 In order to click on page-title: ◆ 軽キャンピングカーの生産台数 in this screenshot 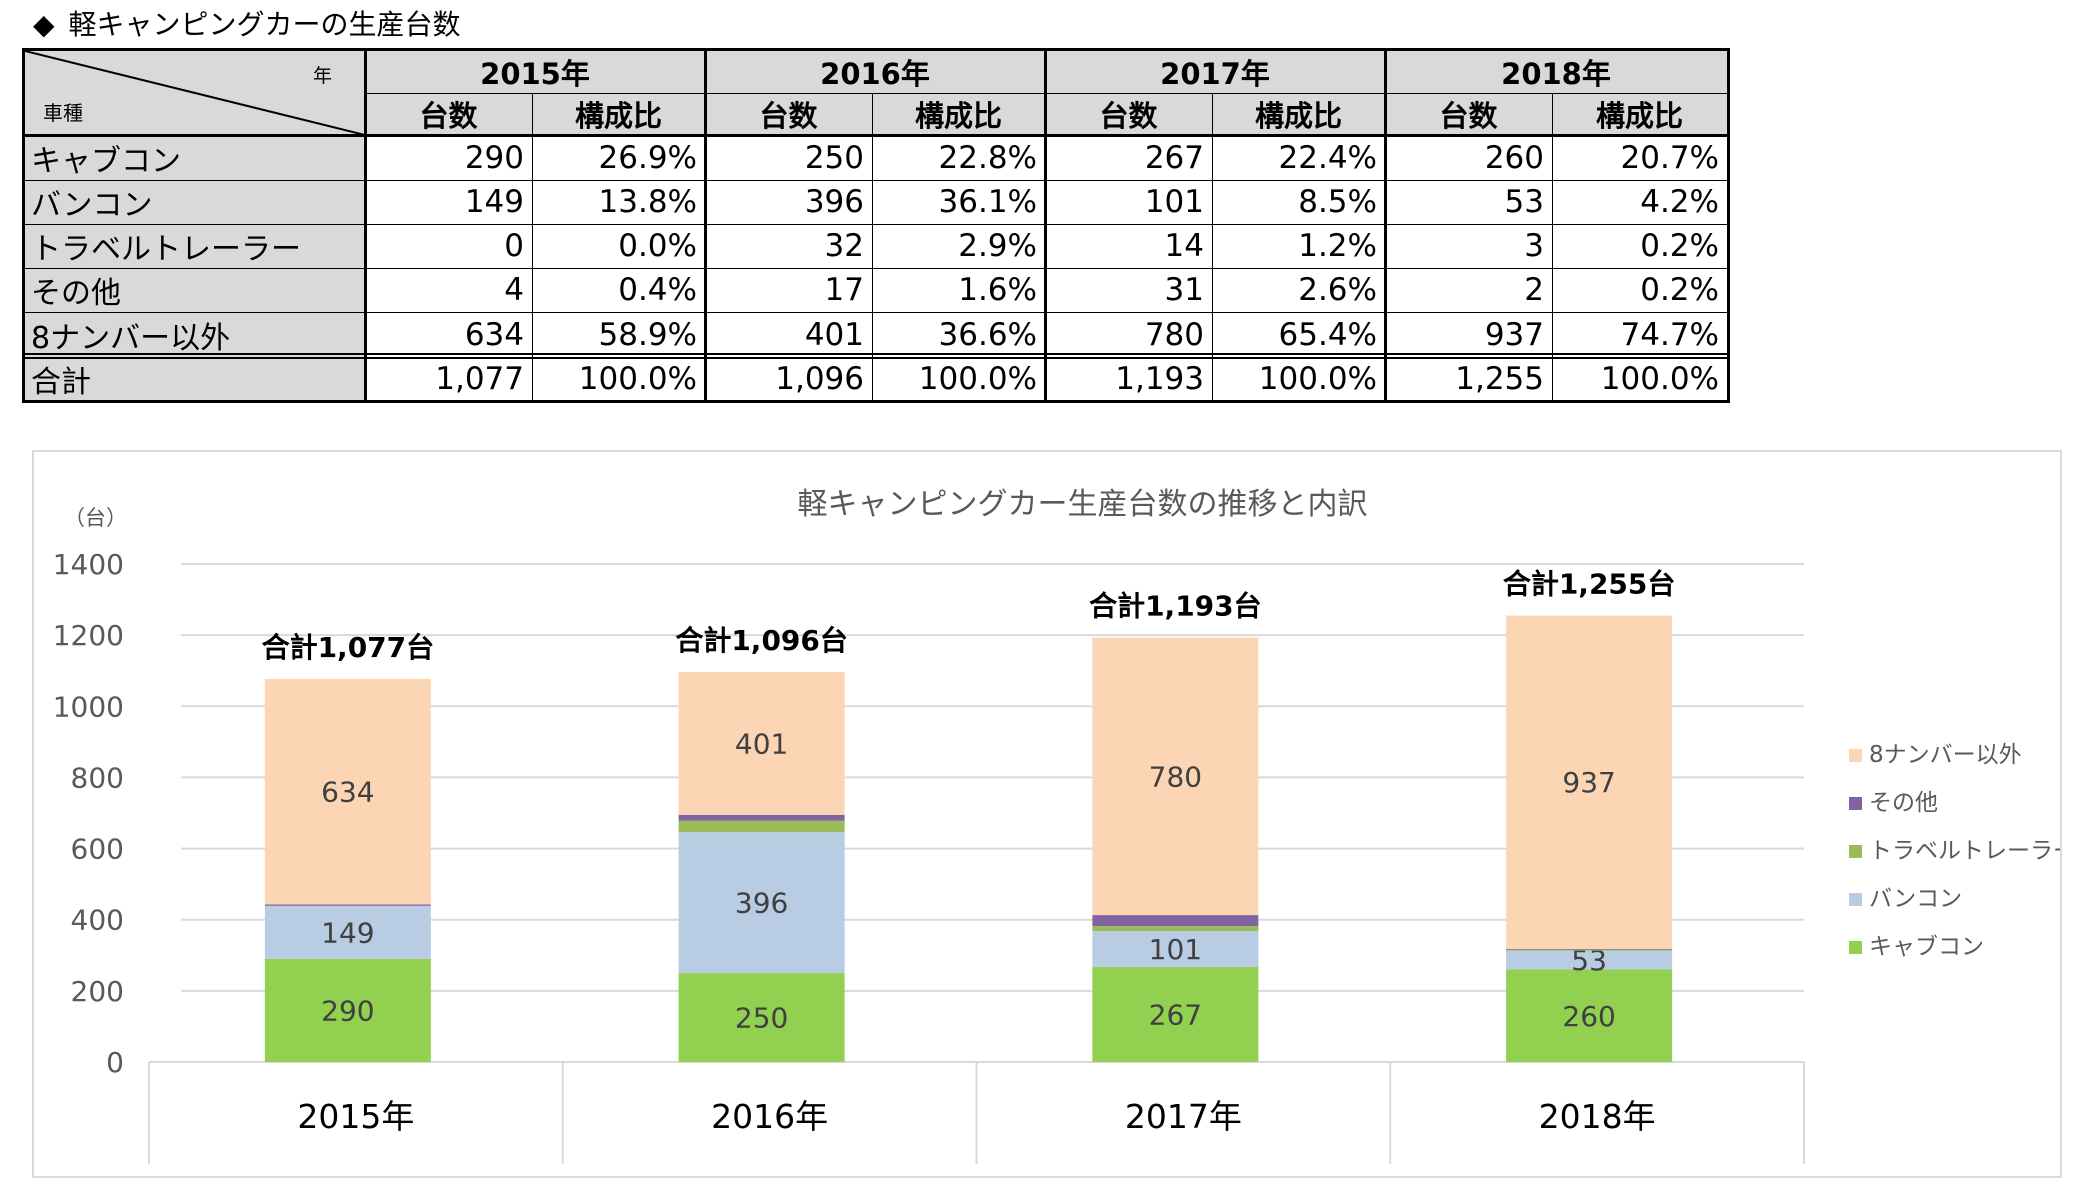, I will do `click(247, 25)`.